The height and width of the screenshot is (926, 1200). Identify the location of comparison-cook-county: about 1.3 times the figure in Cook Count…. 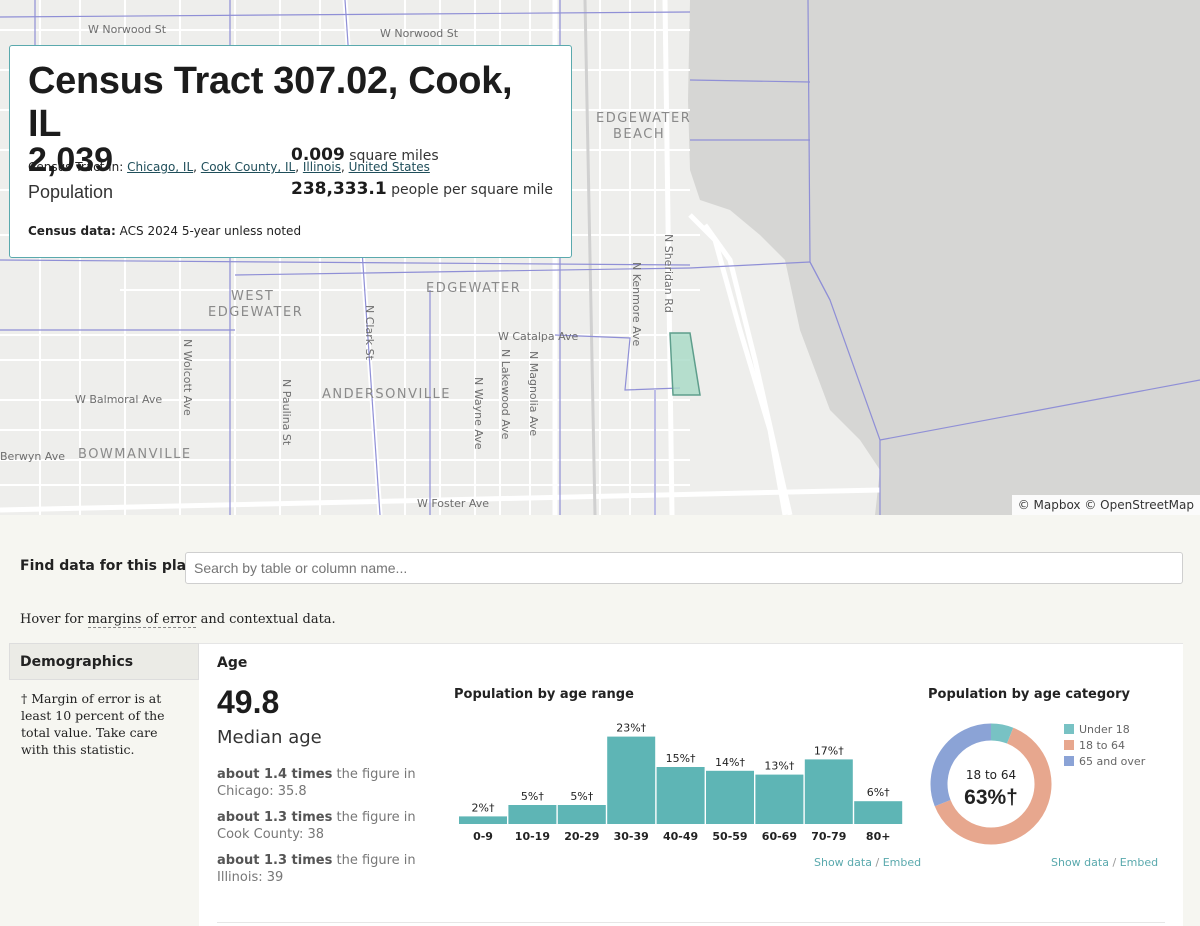
(329, 826).